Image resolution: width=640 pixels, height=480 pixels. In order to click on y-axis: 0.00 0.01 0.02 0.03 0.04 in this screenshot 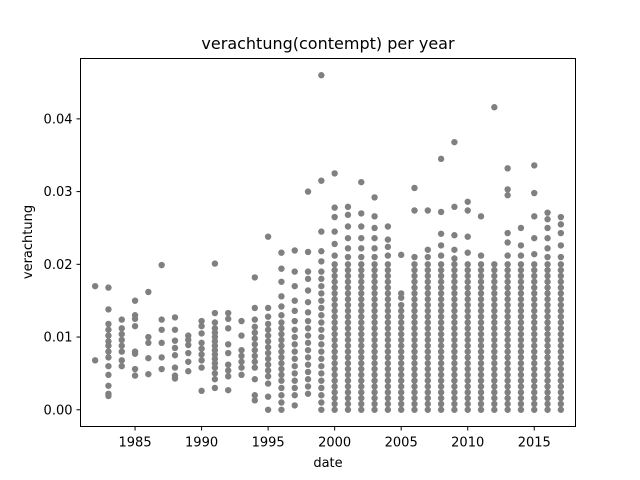, I will do `click(62, 265)`.